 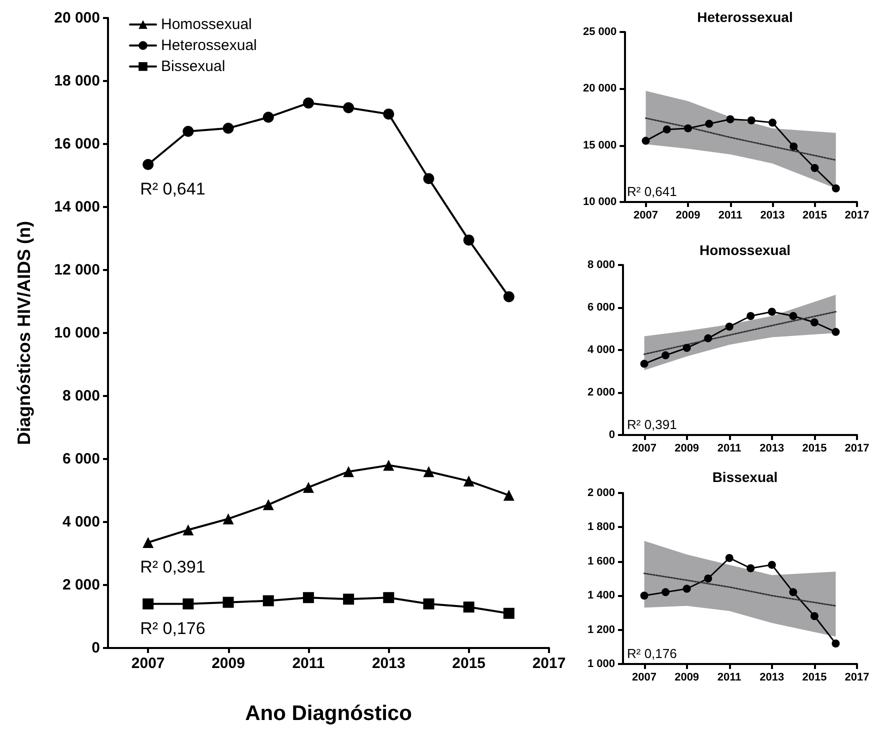 I want to click on y-axis-title: Diagnósticos HIV/AIDS (n), so click(x=24, y=333).